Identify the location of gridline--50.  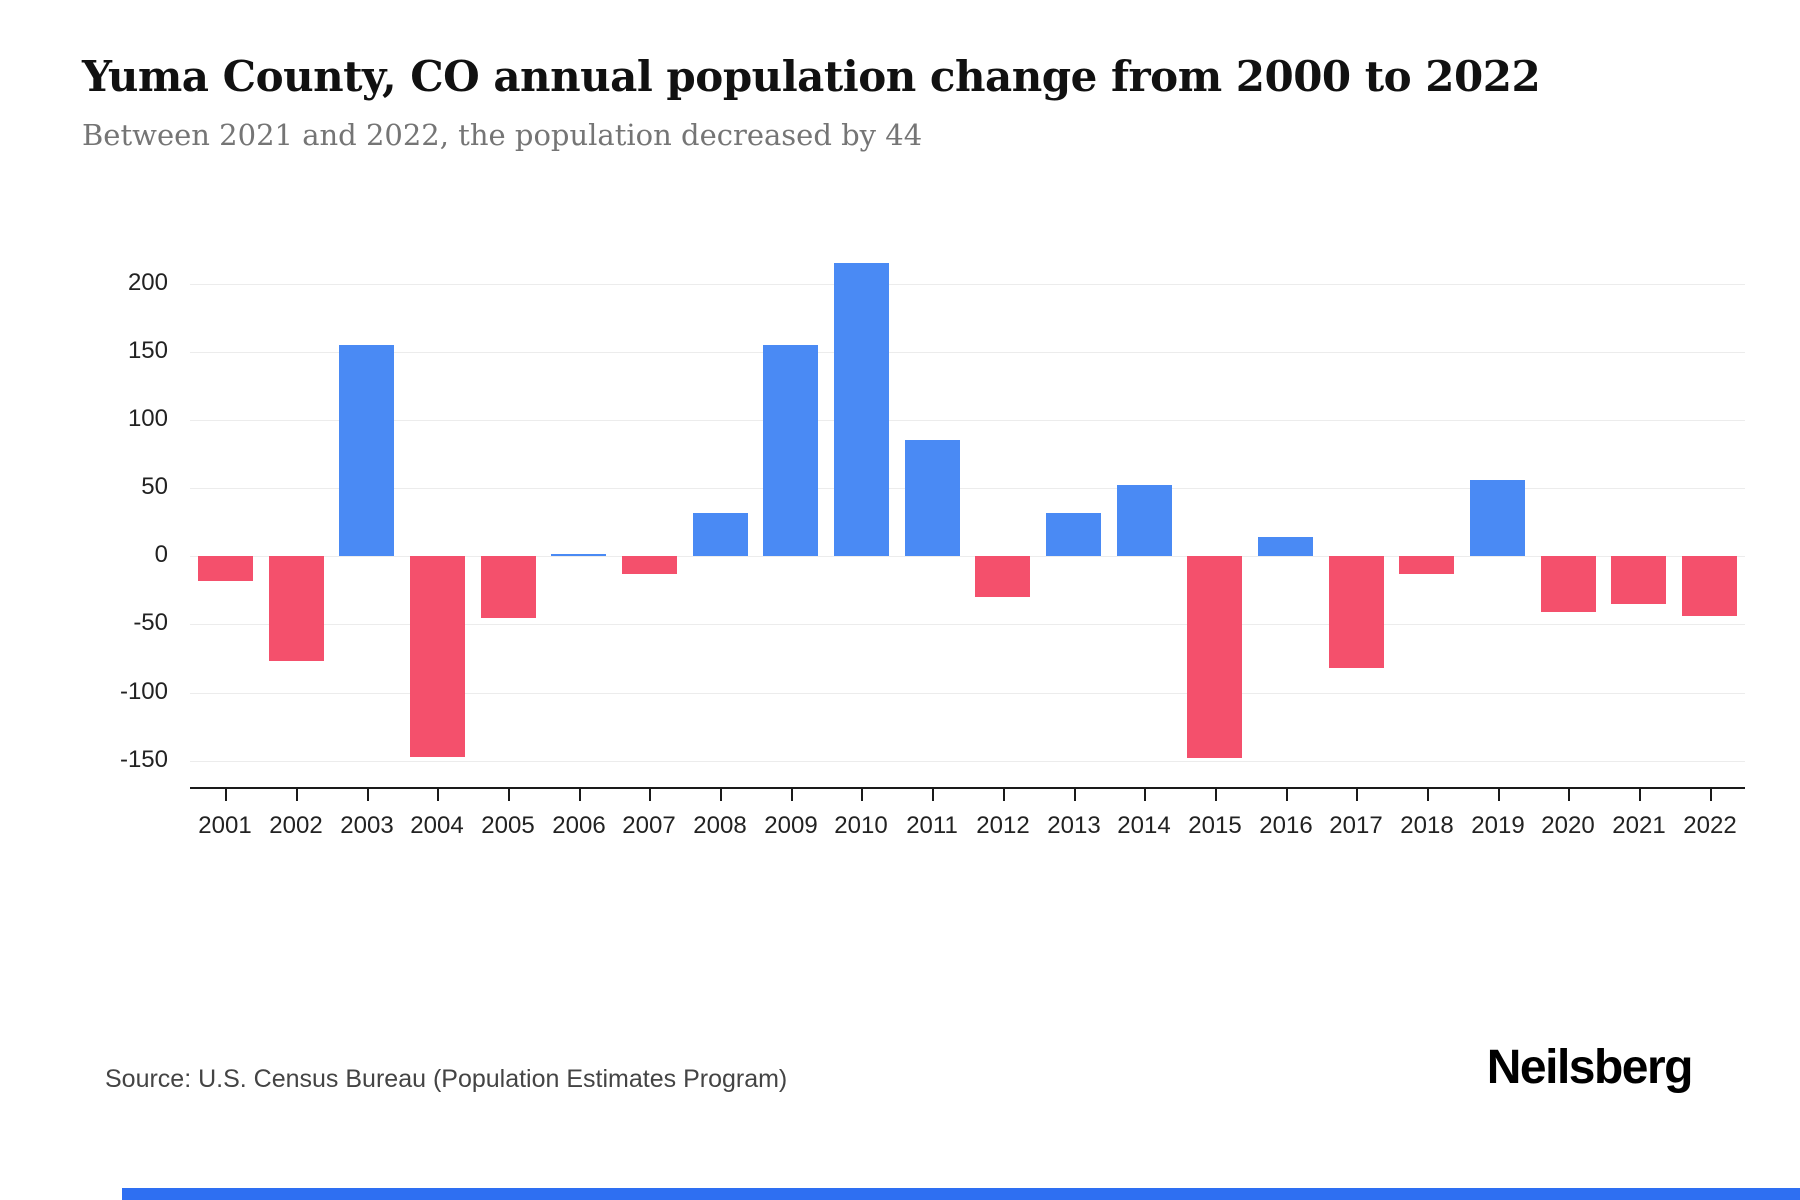
(967, 625).